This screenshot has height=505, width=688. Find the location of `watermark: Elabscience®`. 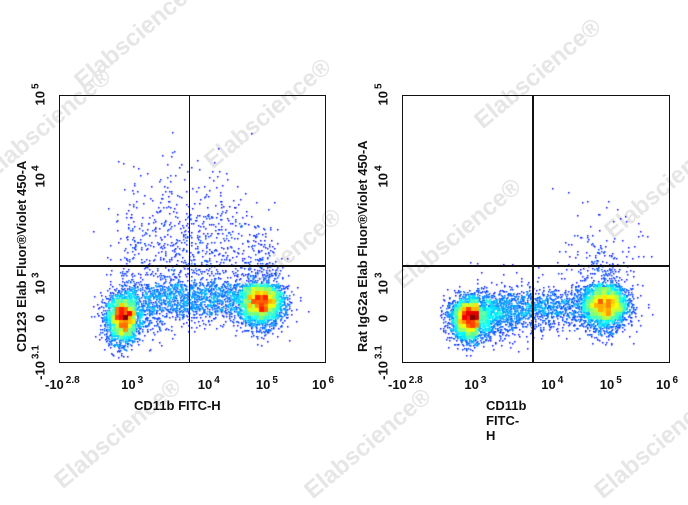

watermark: Elabscience® is located at coordinates (638, 443).